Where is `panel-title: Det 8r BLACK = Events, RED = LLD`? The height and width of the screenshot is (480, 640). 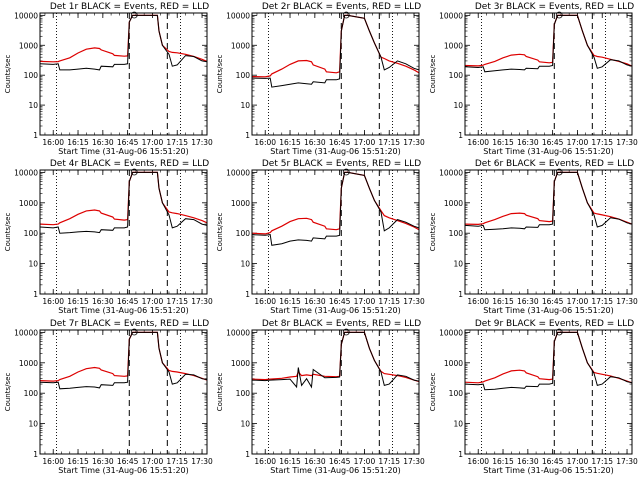 panel-title: Det 8r BLACK = Events, RED = LLD is located at coordinates (341, 324).